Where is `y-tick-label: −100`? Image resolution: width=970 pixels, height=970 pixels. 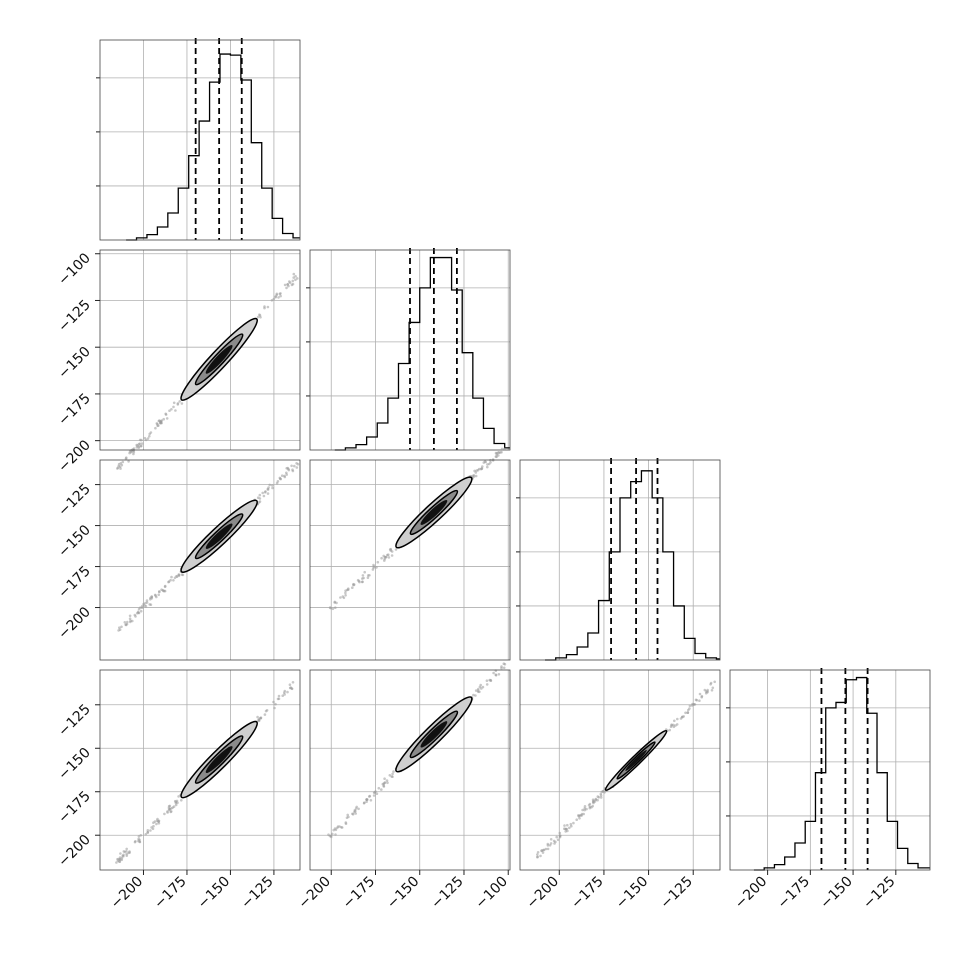
y-tick-label: −100 is located at coordinates (74, 269).